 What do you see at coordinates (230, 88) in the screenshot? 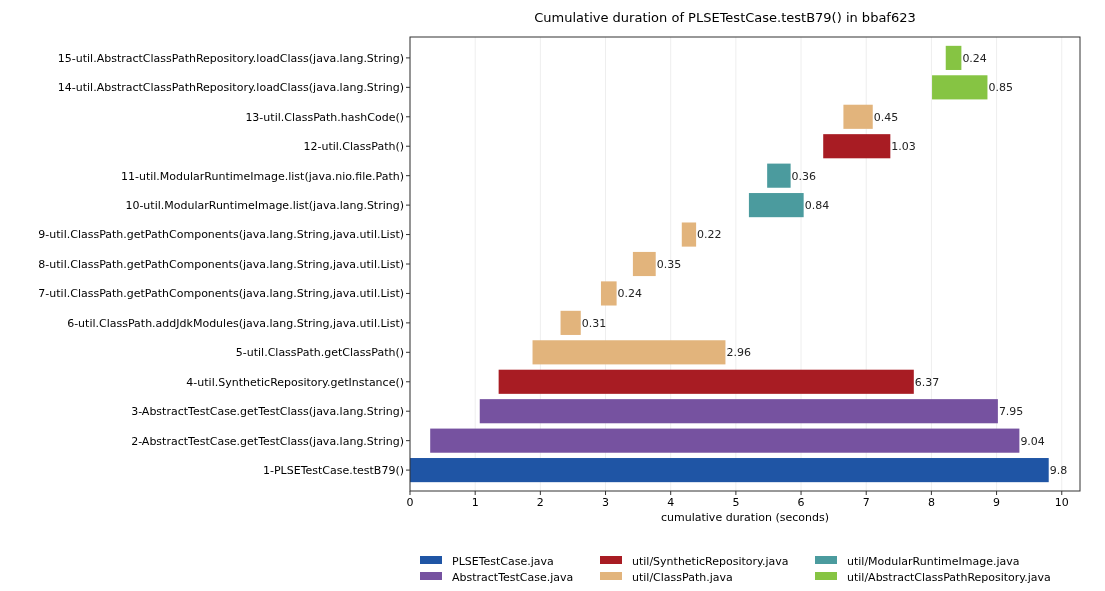
I see `y-tick-label: 14-util.AbstractClassPathRepository.loadClass(java.lang.String)` at bounding box center [230, 88].